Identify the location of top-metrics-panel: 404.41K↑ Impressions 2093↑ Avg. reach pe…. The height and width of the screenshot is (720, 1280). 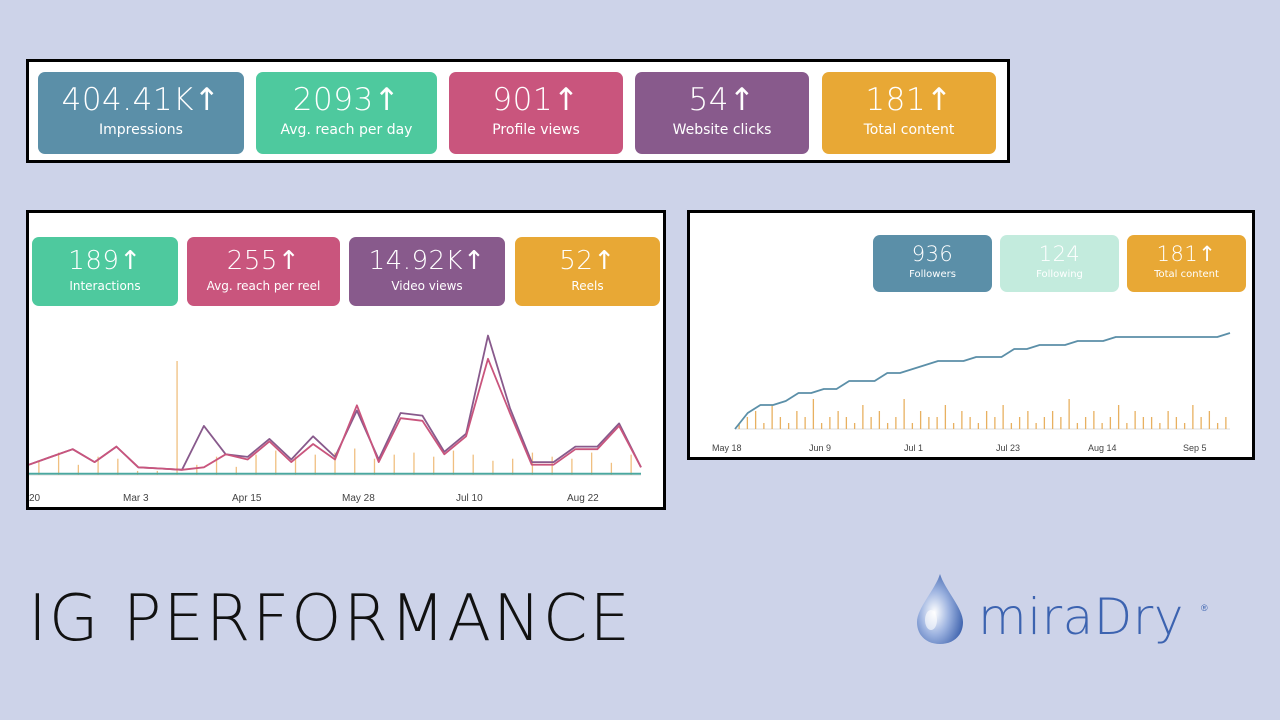
(518, 111).